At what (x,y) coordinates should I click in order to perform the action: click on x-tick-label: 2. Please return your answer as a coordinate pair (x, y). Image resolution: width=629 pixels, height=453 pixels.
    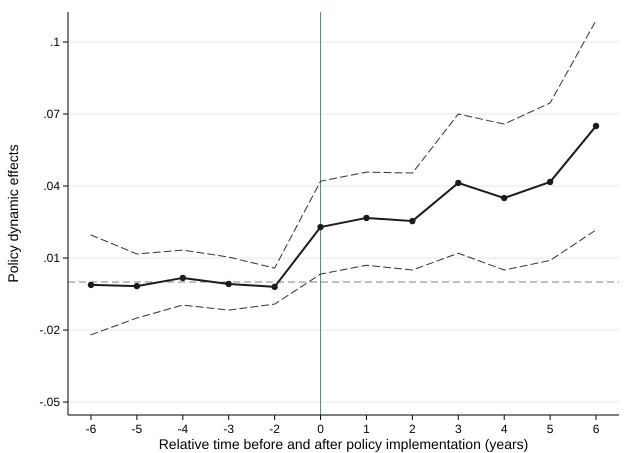
    Looking at the image, I should click on (412, 429).